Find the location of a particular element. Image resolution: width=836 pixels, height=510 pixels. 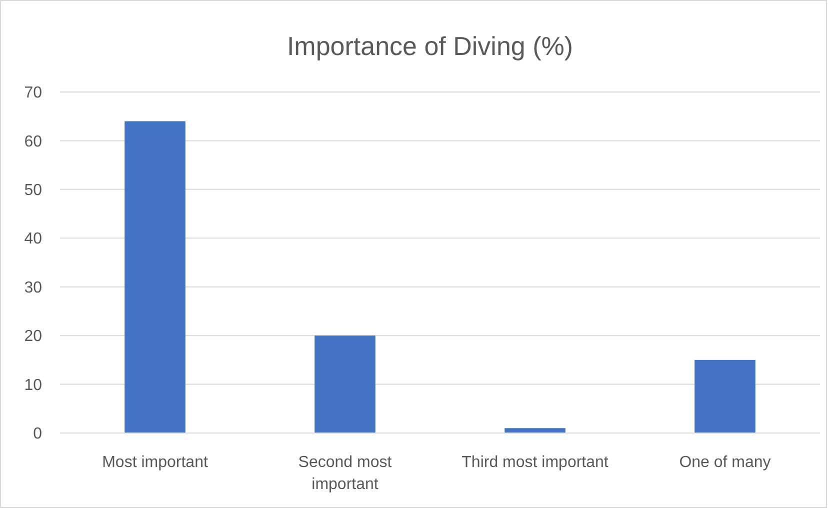

x-tick-label: Most important is located at coordinates (155, 462).